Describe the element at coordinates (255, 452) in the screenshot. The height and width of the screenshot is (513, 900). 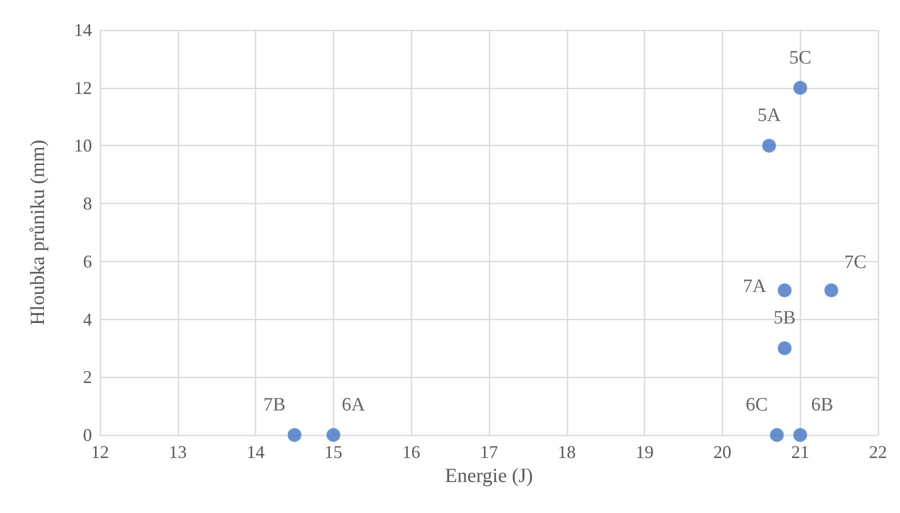
I see `x-tick-label: 14` at that location.